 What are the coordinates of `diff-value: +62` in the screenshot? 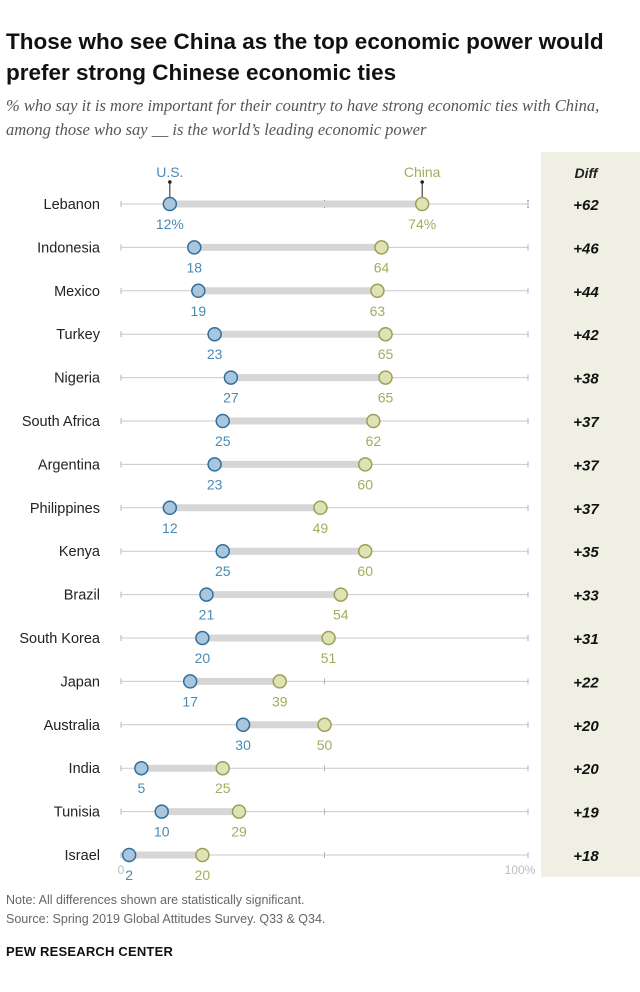 It's located at (586, 205).